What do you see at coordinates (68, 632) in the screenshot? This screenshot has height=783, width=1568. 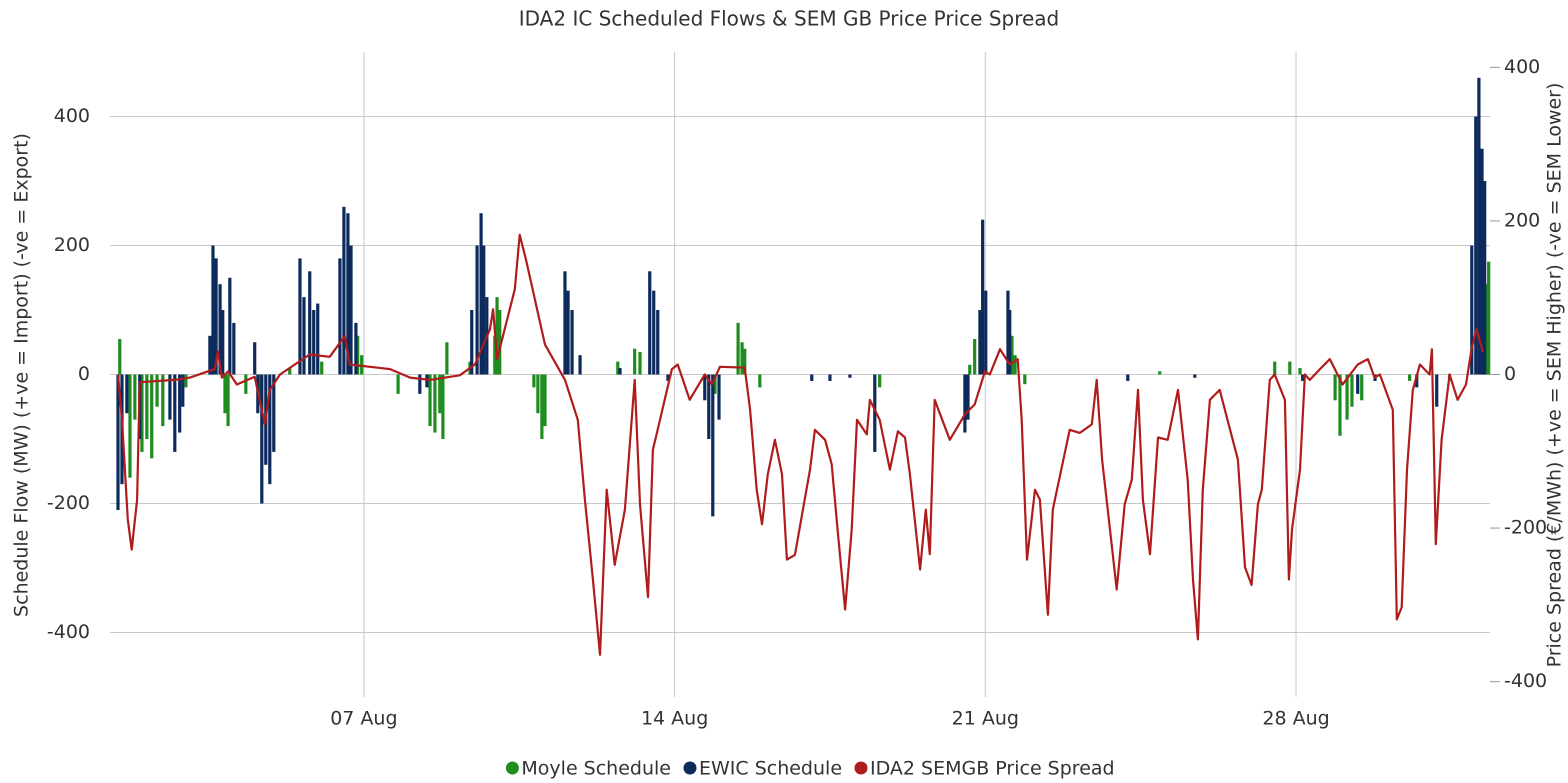 I see `y-tick-label: -400` at bounding box center [68, 632].